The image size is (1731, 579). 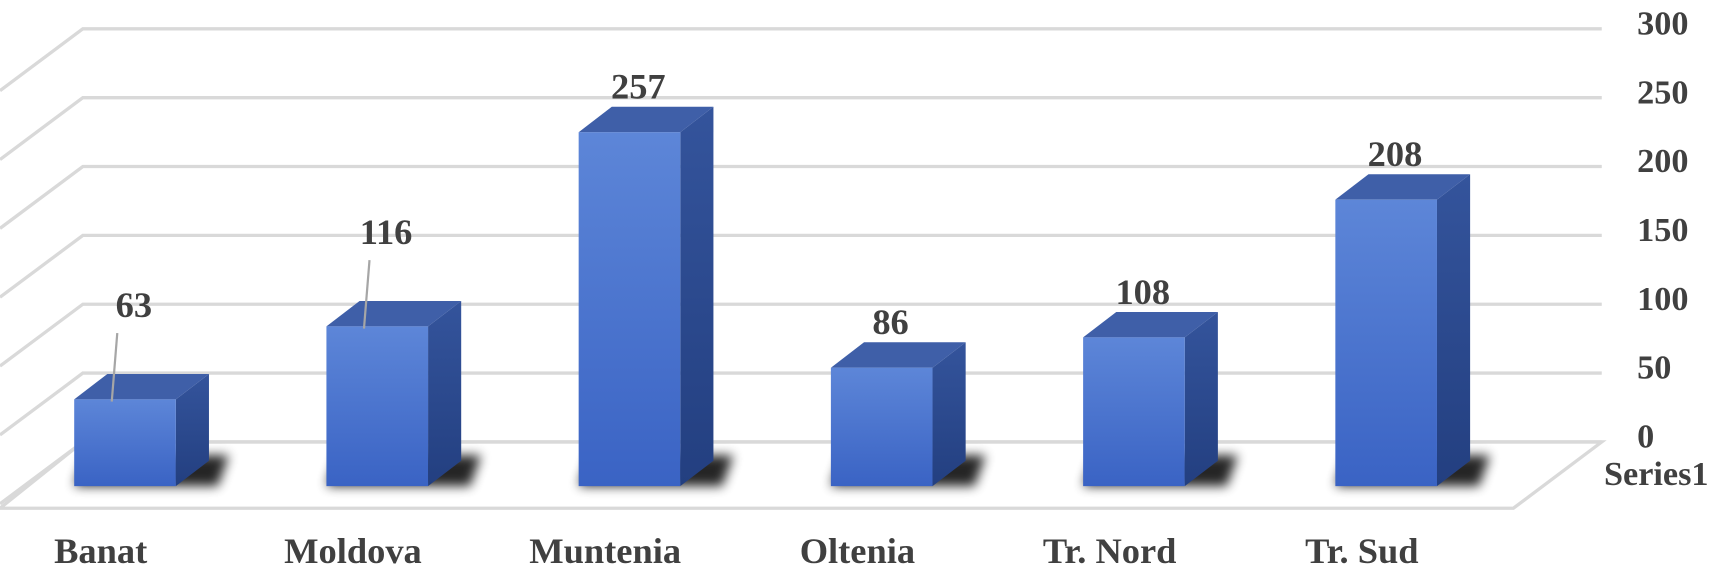 I want to click on y-tick-label: 0, so click(x=1645, y=437).